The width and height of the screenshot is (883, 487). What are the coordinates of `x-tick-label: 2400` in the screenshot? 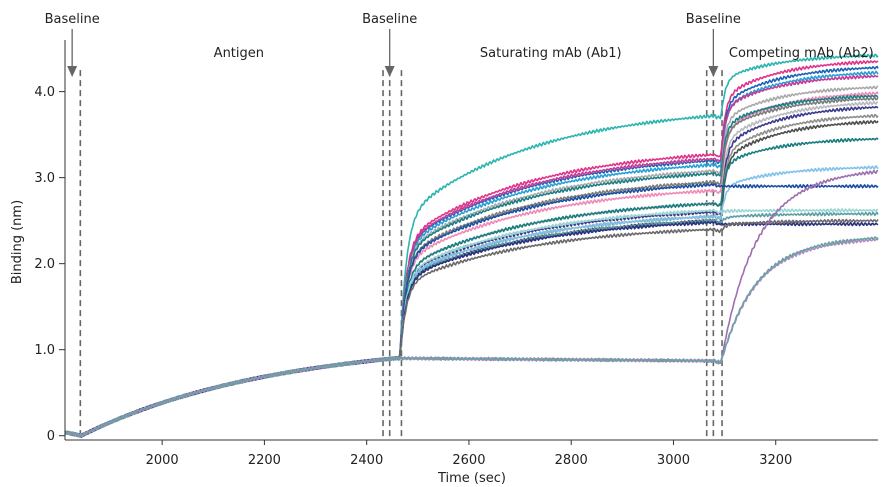 It's located at (366, 460).